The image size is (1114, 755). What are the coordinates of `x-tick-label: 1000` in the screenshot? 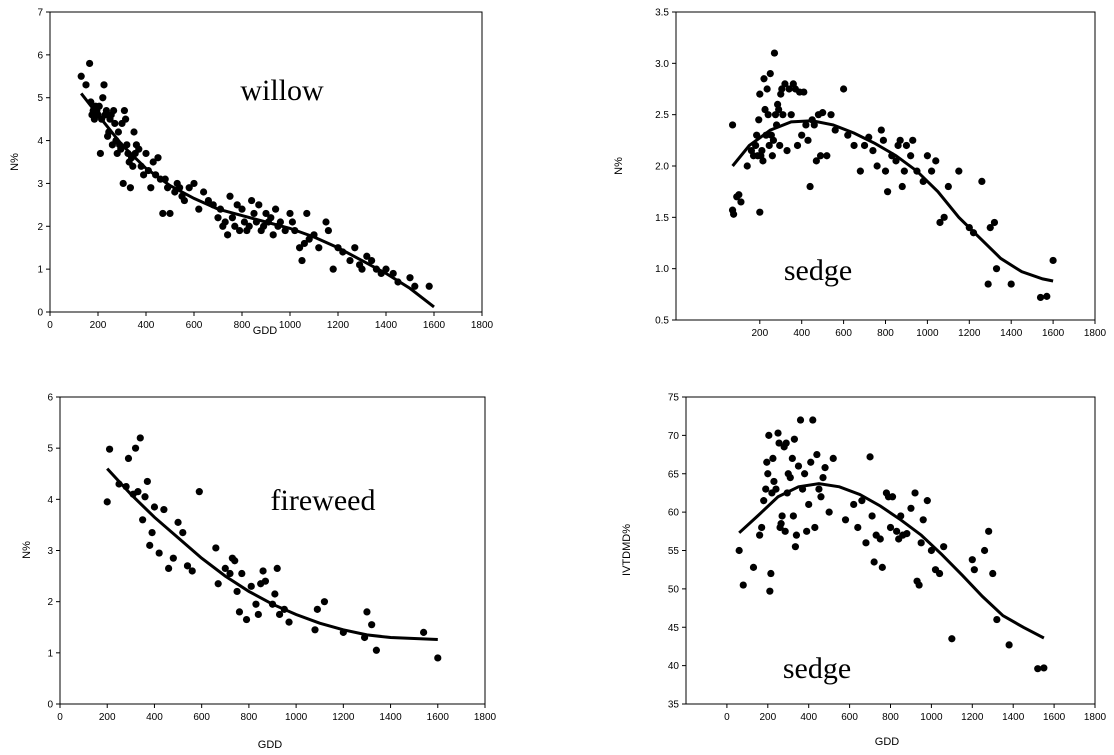 It's located at (296, 717).